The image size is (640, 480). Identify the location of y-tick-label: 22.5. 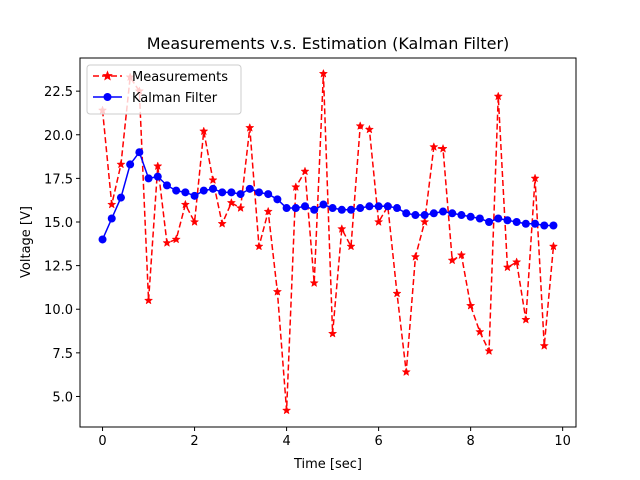
(58, 92).